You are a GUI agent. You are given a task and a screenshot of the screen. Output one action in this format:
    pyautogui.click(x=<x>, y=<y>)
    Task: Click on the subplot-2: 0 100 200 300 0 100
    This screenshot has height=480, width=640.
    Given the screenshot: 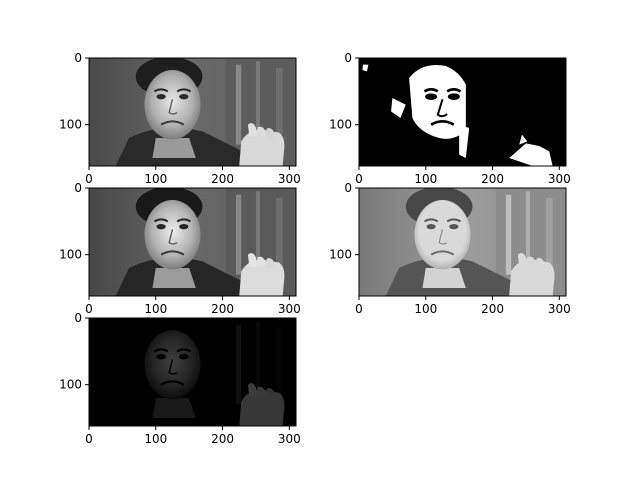 What is the action you would take?
    pyautogui.click(x=450, y=118)
    